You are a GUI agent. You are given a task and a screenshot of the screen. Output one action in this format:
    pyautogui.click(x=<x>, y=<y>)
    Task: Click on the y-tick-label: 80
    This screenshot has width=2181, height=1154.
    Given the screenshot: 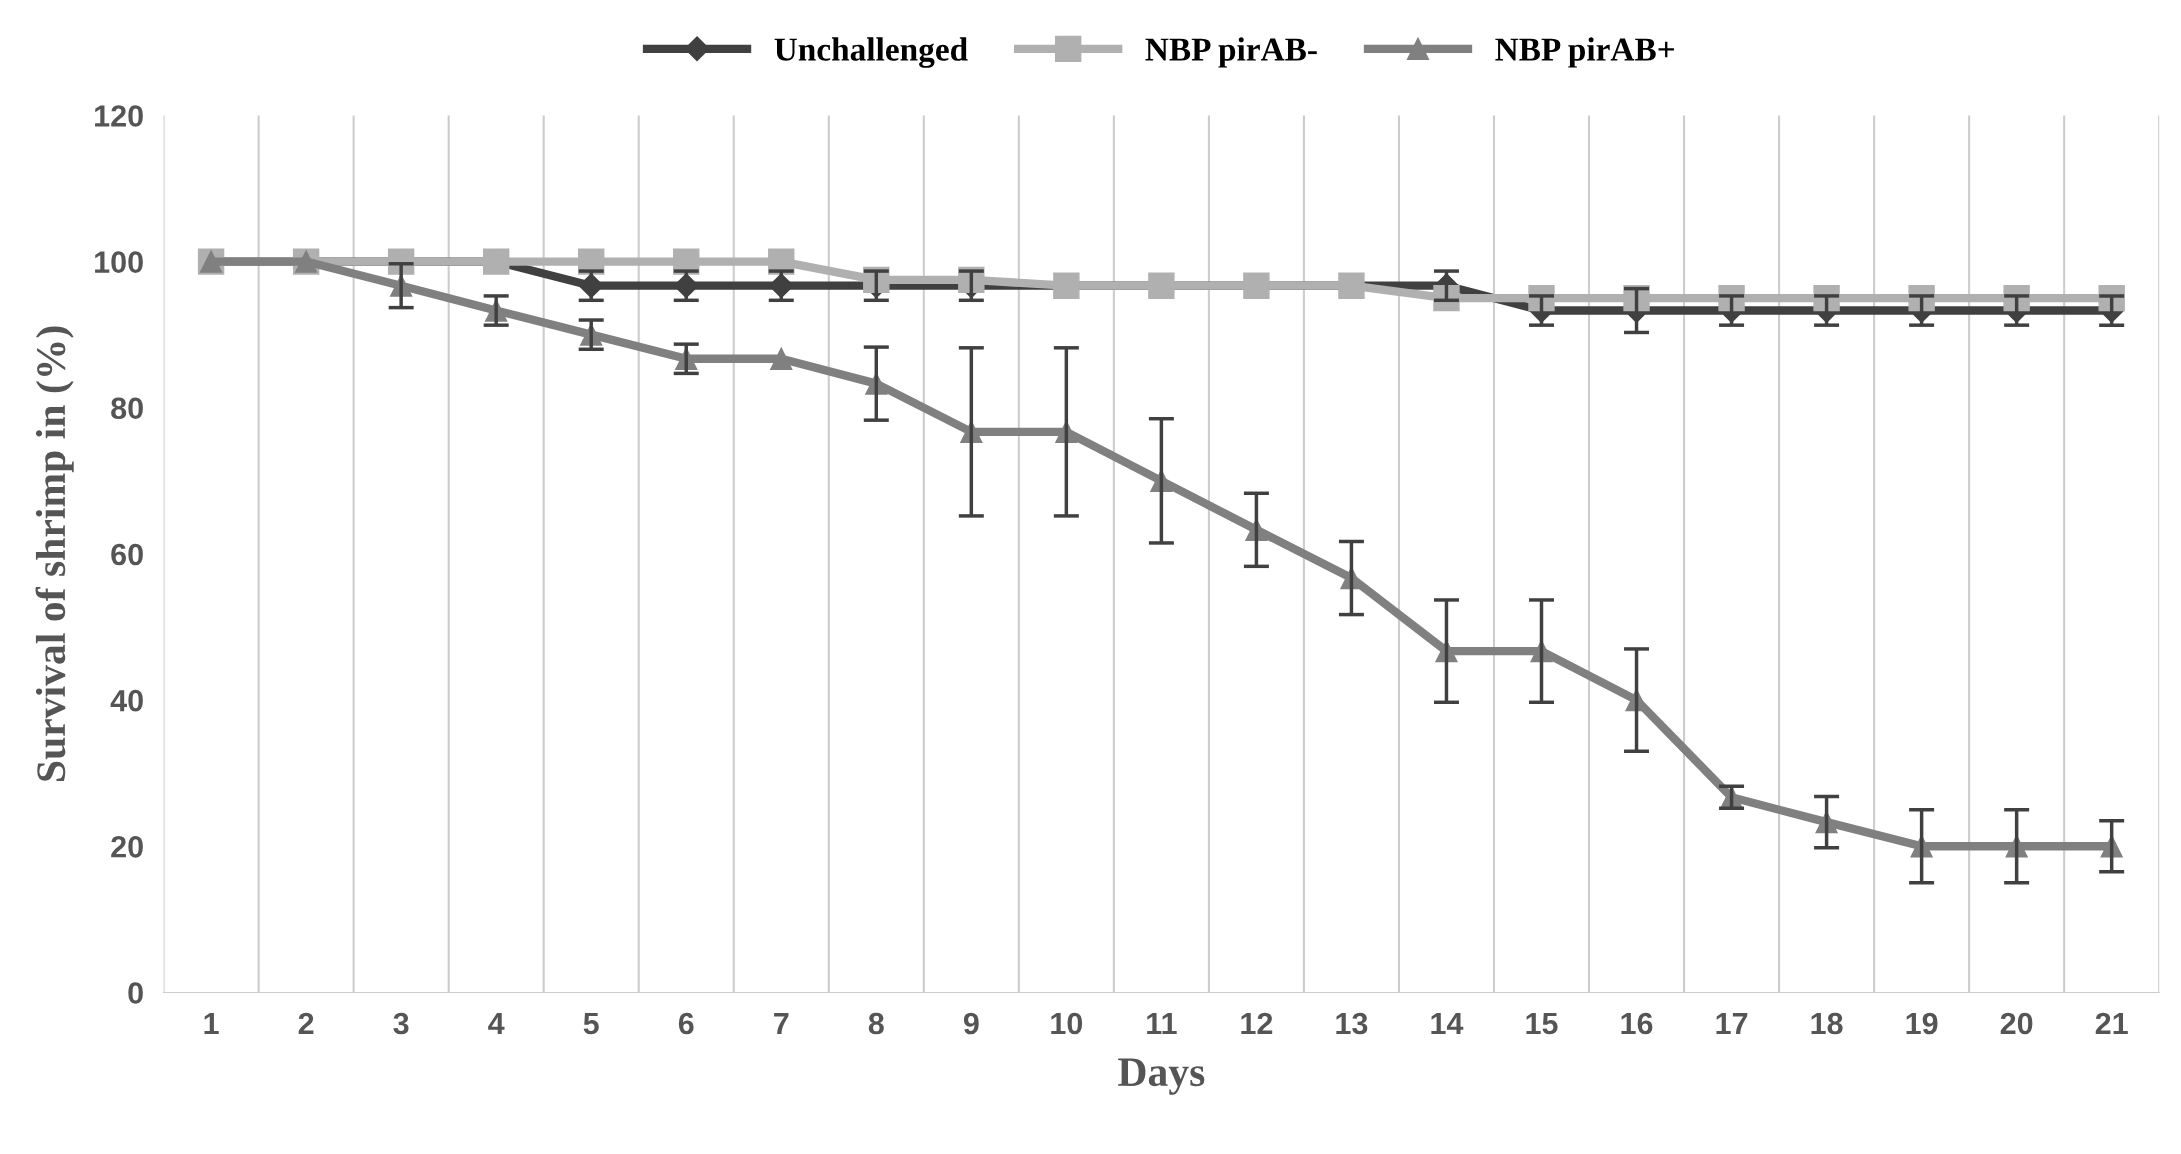 What is the action you would take?
    pyautogui.click(x=127, y=408)
    